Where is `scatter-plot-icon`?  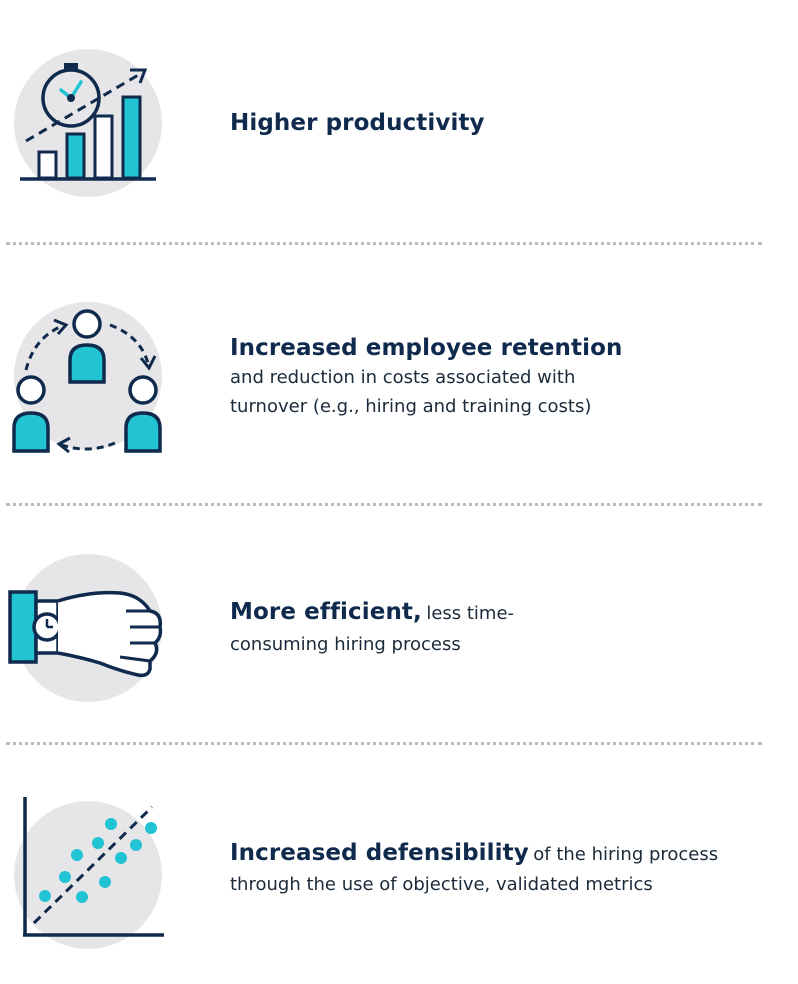 scatter-plot-icon is located at coordinates (85, 873).